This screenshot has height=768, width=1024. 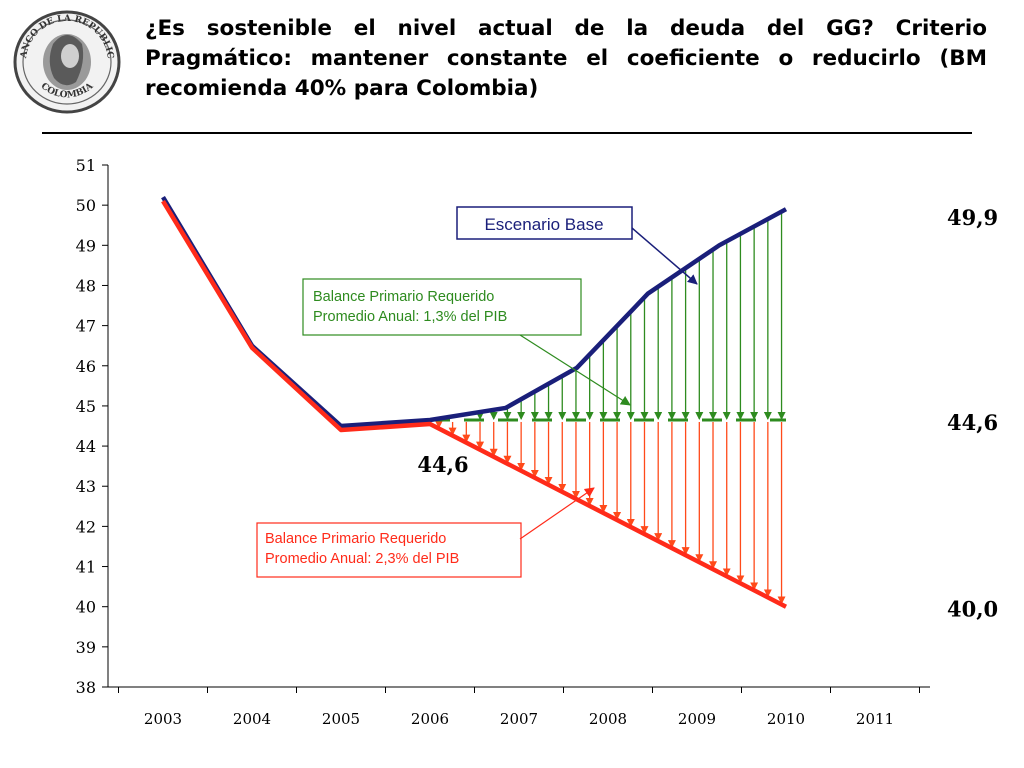 What do you see at coordinates (362, 559) in the screenshot?
I see `red-balance-label: Promedio Anual: 2,3% del PIB` at bounding box center [362, 559].